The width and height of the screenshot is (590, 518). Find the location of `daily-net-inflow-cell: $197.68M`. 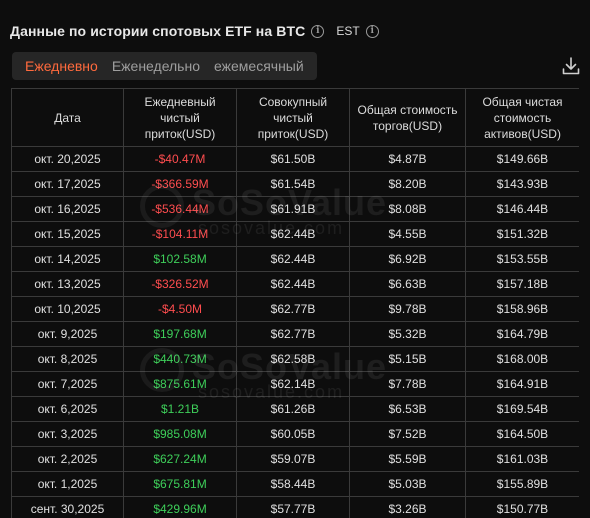

daily-net-inflow-cell: $197.68M is located at coordinates (180, 334).